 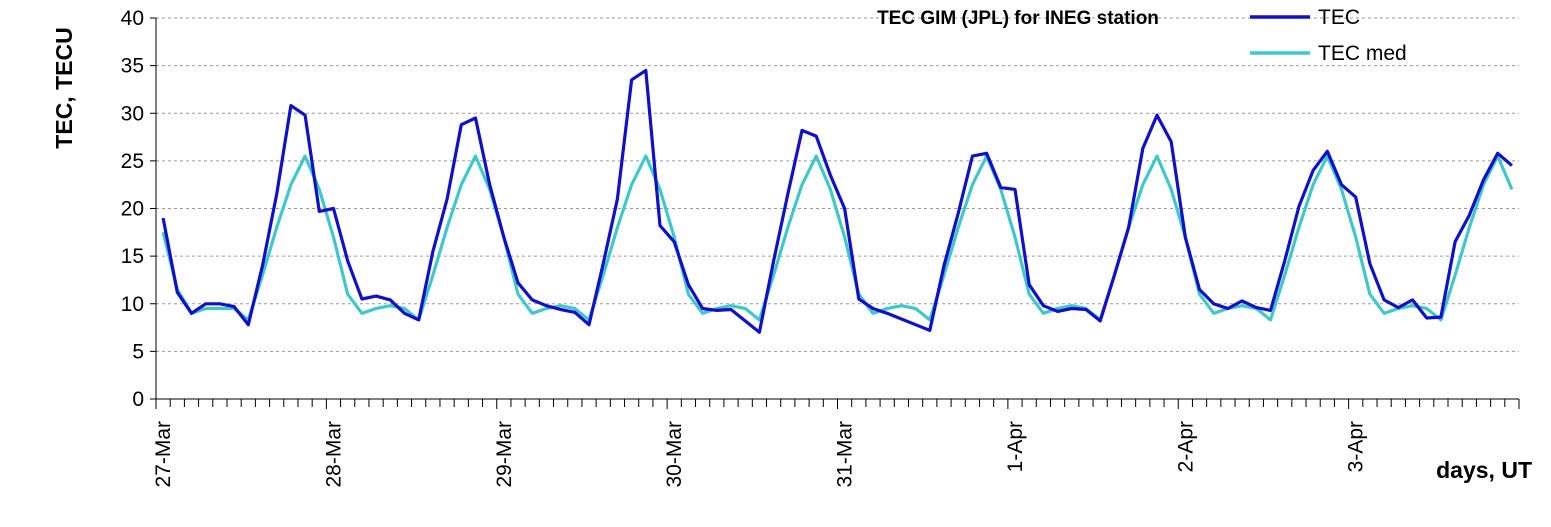 What do you see at coordinates (1484, 470) in the screenshot?
I see `x-axis-title: days, UT` at bounding box center [1484, 470].